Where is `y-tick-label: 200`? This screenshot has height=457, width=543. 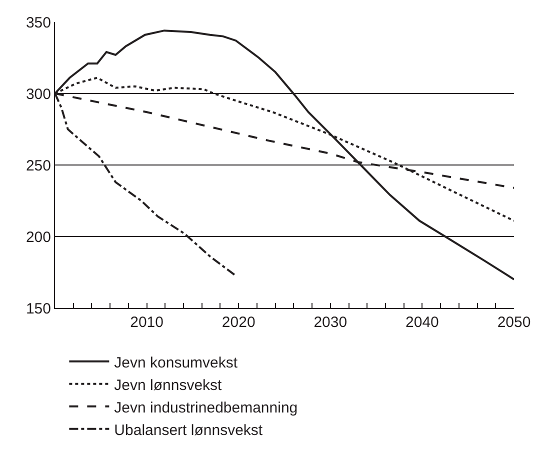
y-tick-label: 200 is located at coordinates (38, 237).